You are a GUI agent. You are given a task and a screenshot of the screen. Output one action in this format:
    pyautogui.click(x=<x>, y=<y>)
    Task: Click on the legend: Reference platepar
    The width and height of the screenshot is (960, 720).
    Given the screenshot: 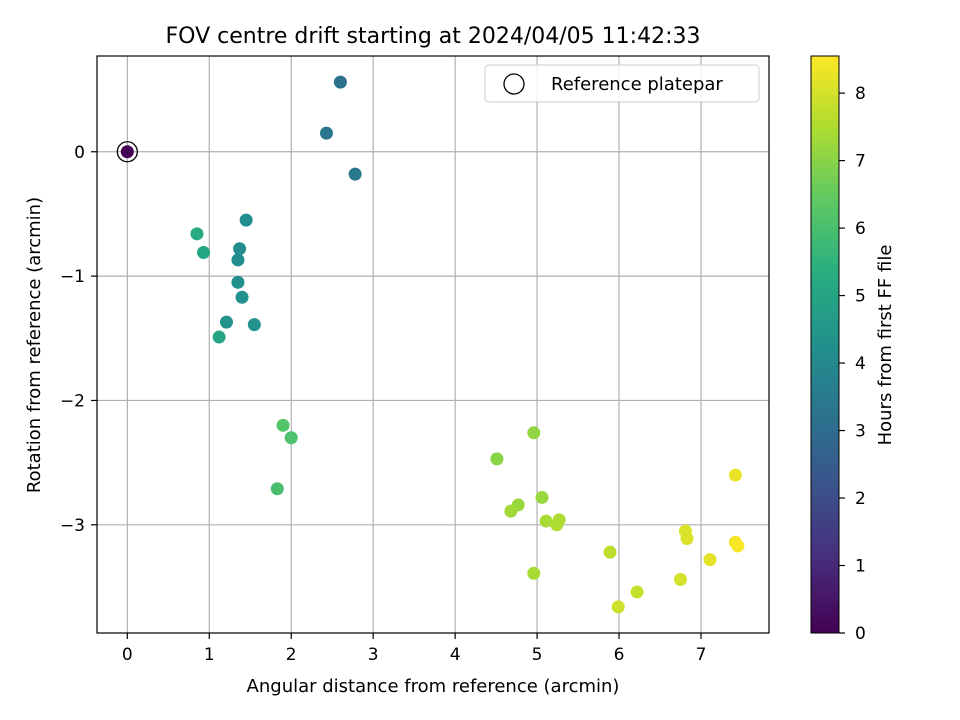 What is the action you would take?
    pyautogui.click(x=622, y=83)
    